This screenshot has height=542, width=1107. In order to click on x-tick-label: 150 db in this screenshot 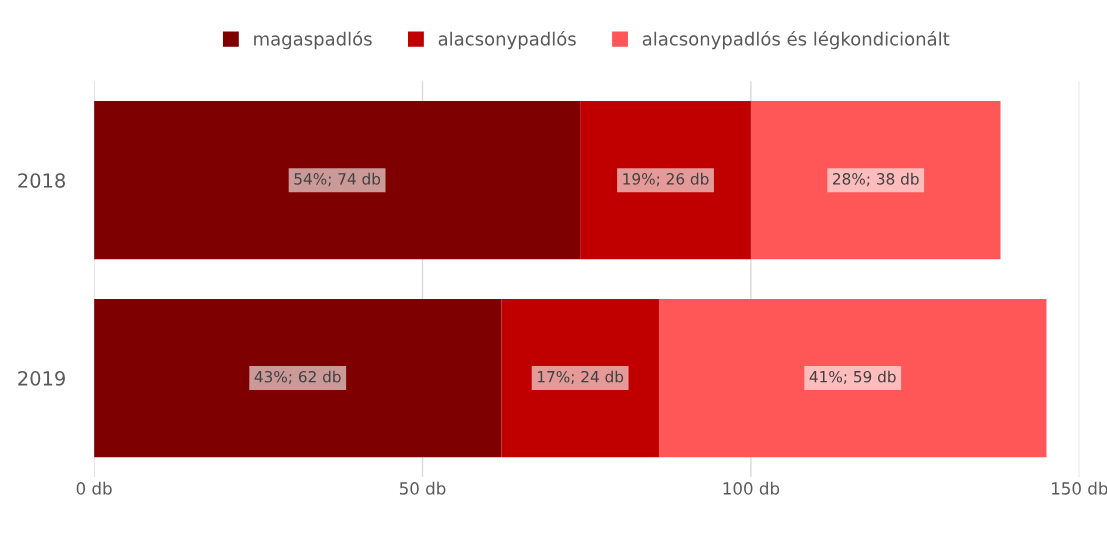, I will do `click(1079, 488)`.